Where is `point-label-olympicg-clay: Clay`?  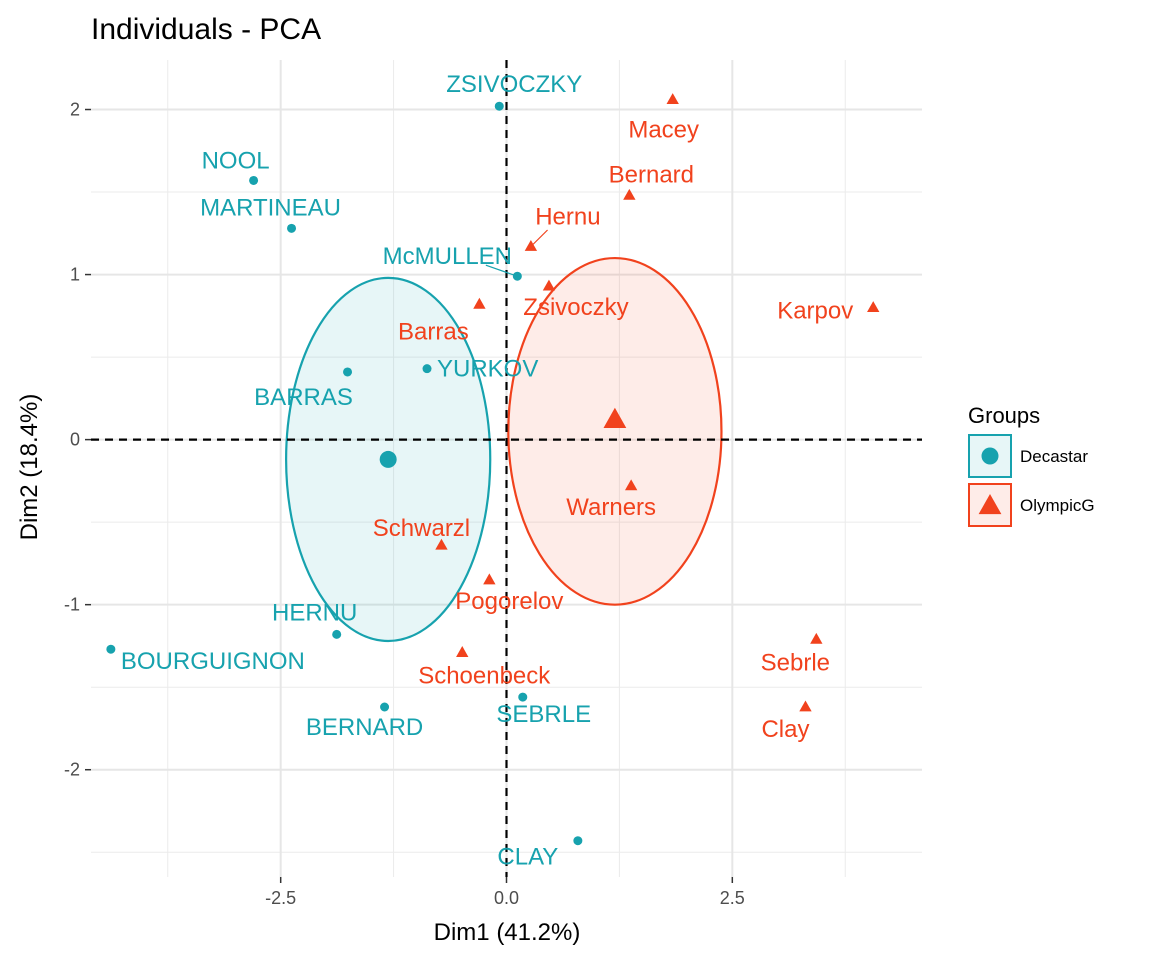
point-label-olympicg-clay: Clay is located at coordinates (785, 729).